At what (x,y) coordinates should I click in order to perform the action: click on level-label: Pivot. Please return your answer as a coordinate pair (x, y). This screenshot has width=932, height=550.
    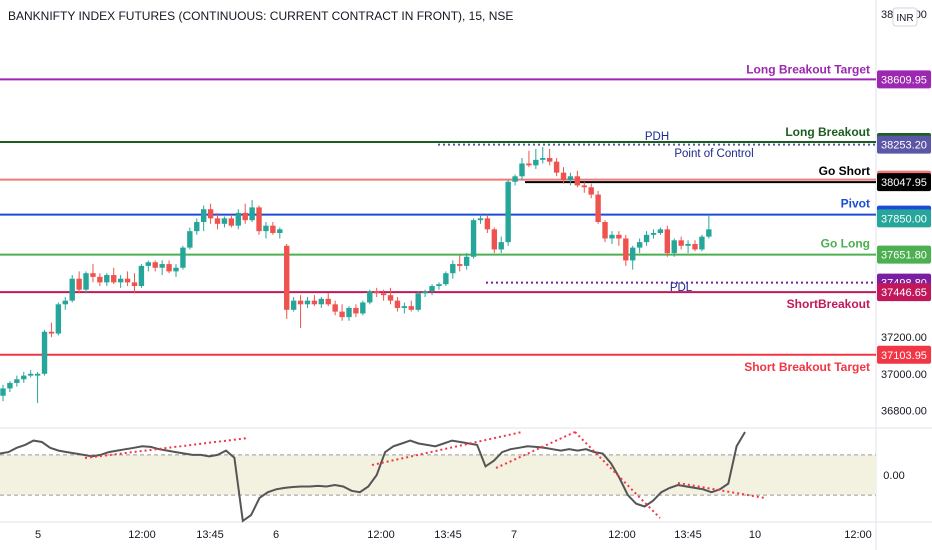
    Looking at the image, I should click on (855, 204).